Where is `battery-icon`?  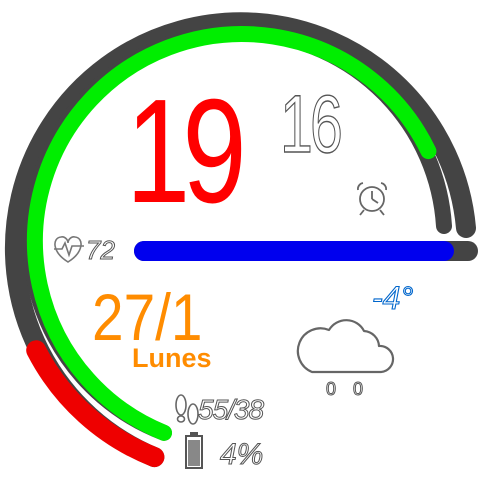
battery-icon is located at coordinates (194, 450).